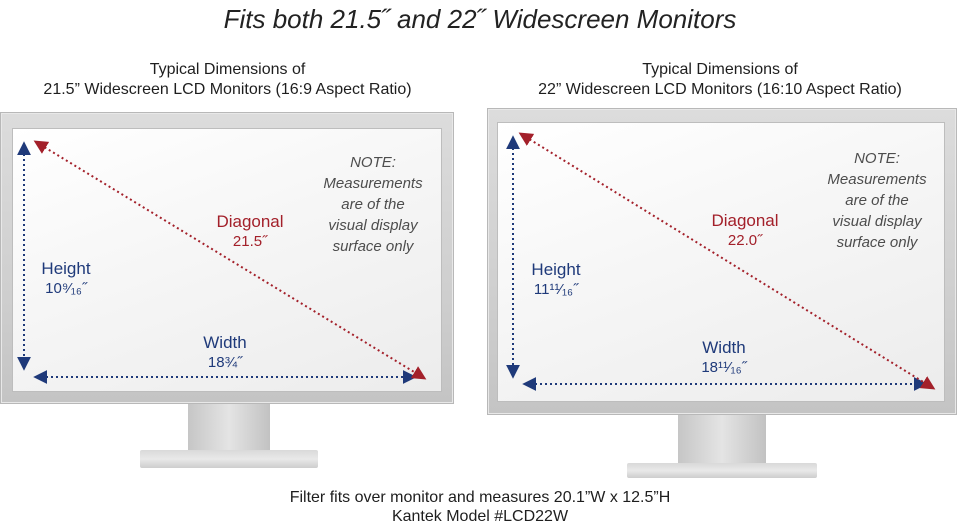  Describe the element at coordinates (745, 220) in the screenshot. I see `right-diagonal-name: Diagonal` at that location.